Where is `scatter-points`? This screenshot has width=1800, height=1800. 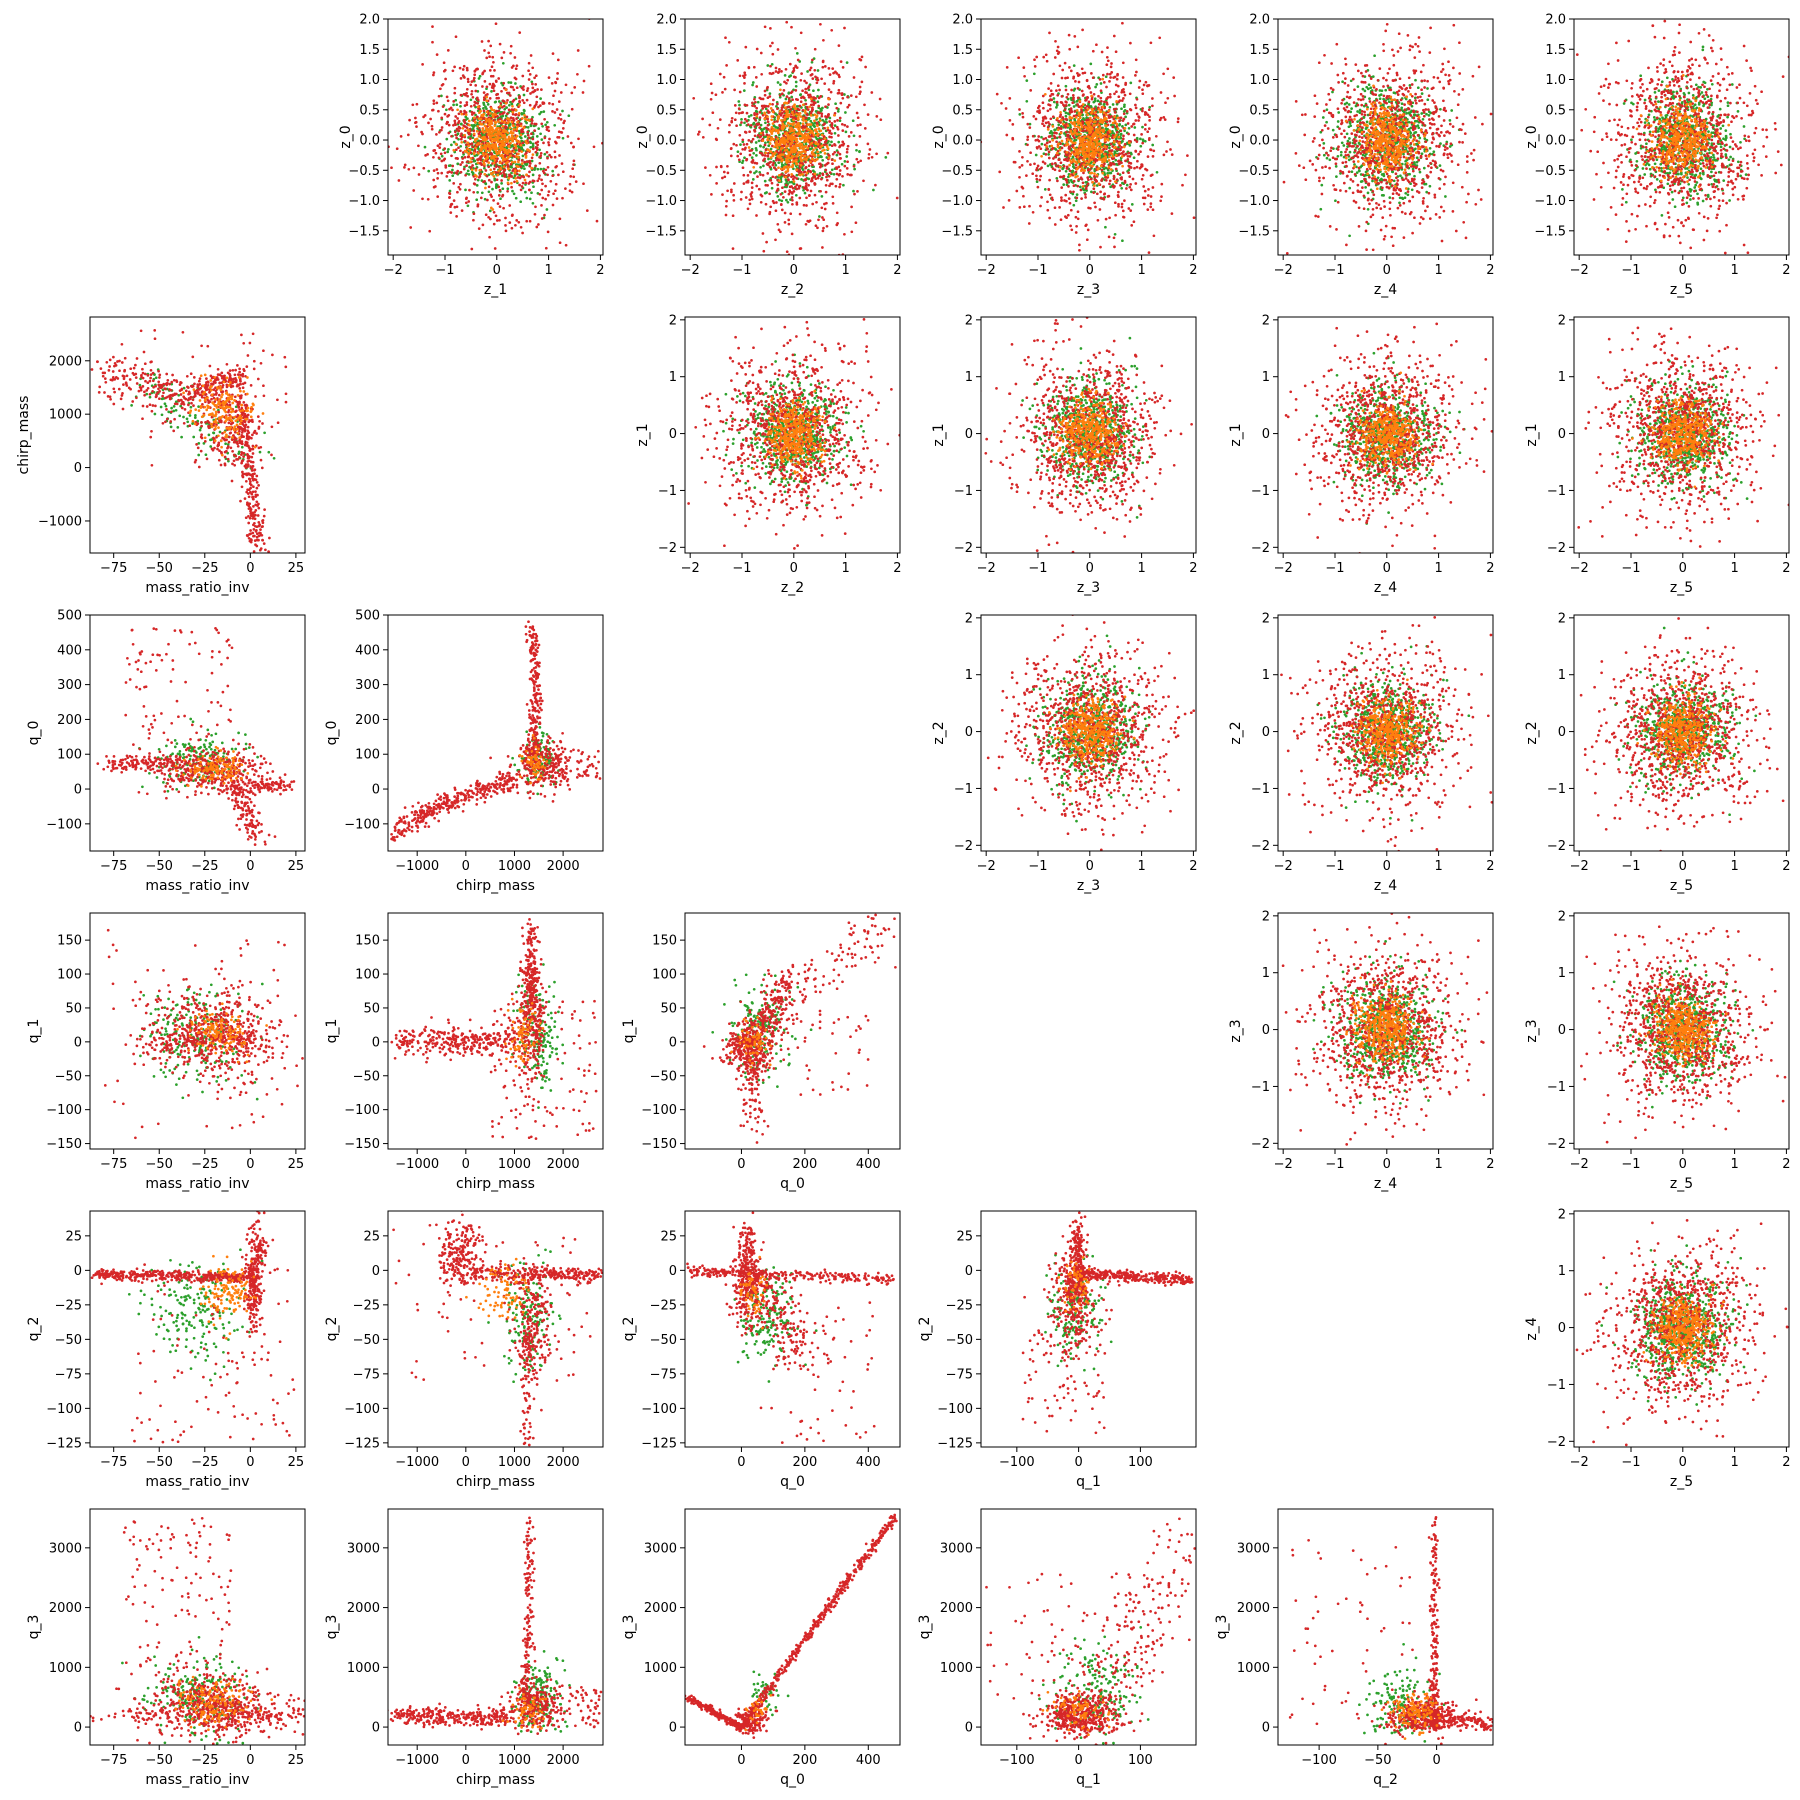
scatter-points is located at coordinates (806, 137).